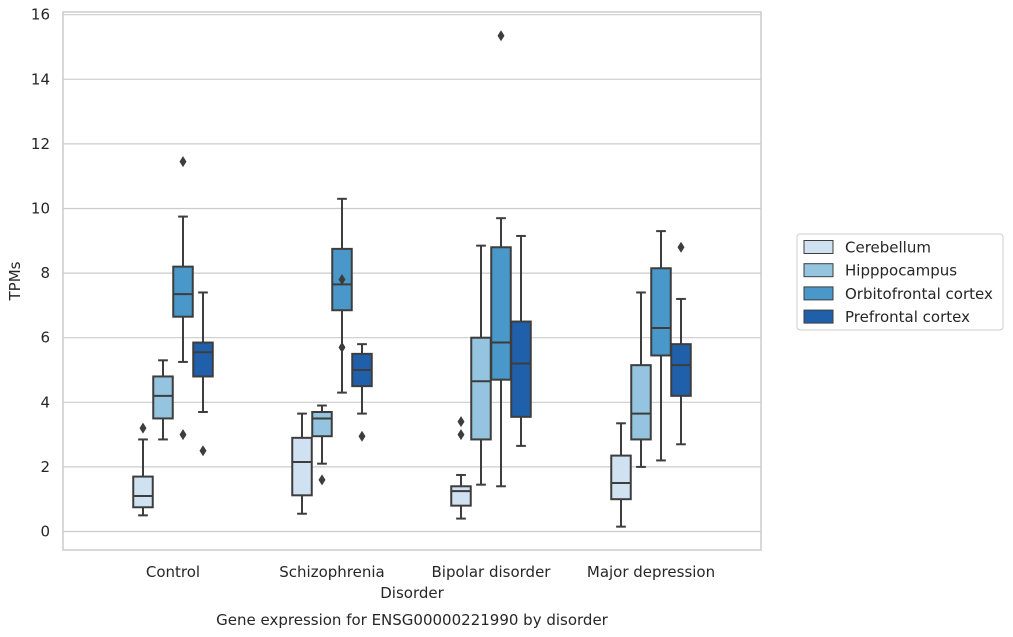 Image resolution: width=1013 pixels, height=637 pixels. Describe the element at coordinates (45, 402) in the screenshot. I see `y-tick-label: 4` at that location.